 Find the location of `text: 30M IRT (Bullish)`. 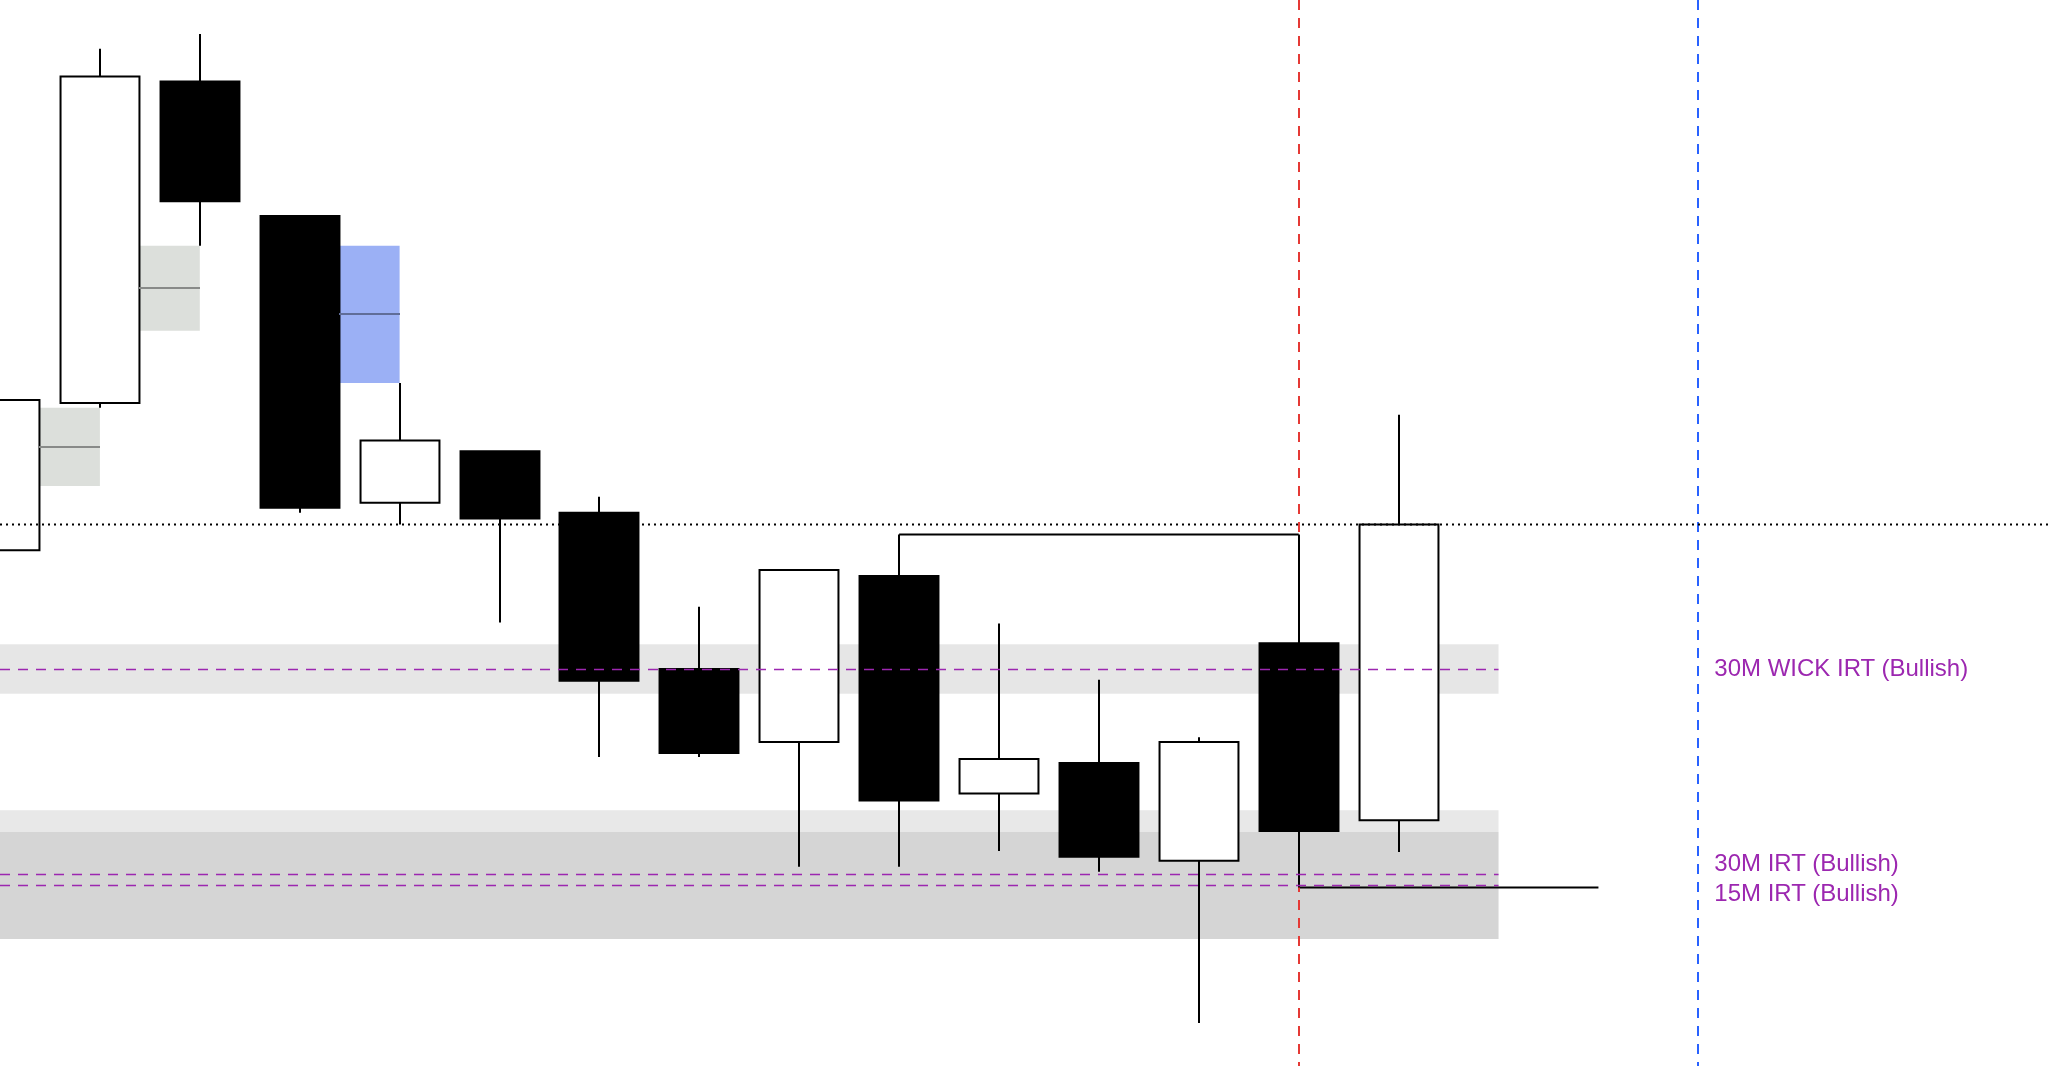

text: 30M IRT (Bullish) is located at coordinates (1806, 862).